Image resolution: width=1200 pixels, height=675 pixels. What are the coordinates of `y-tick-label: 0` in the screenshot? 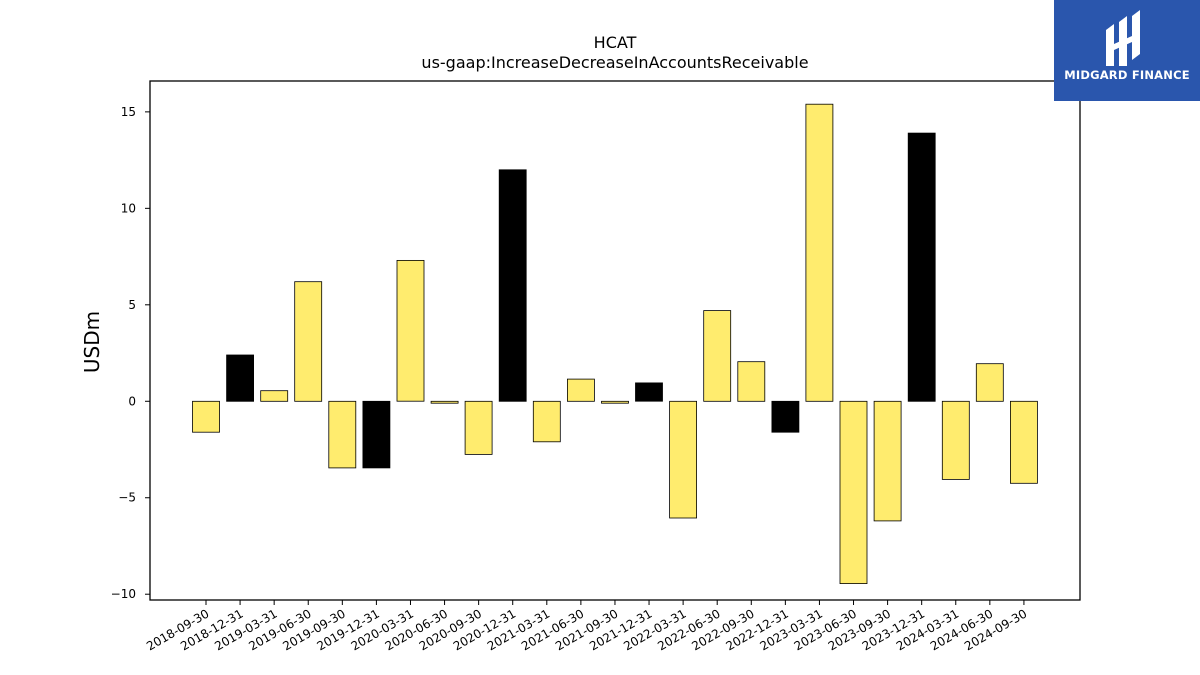 It's located at (132, 401).